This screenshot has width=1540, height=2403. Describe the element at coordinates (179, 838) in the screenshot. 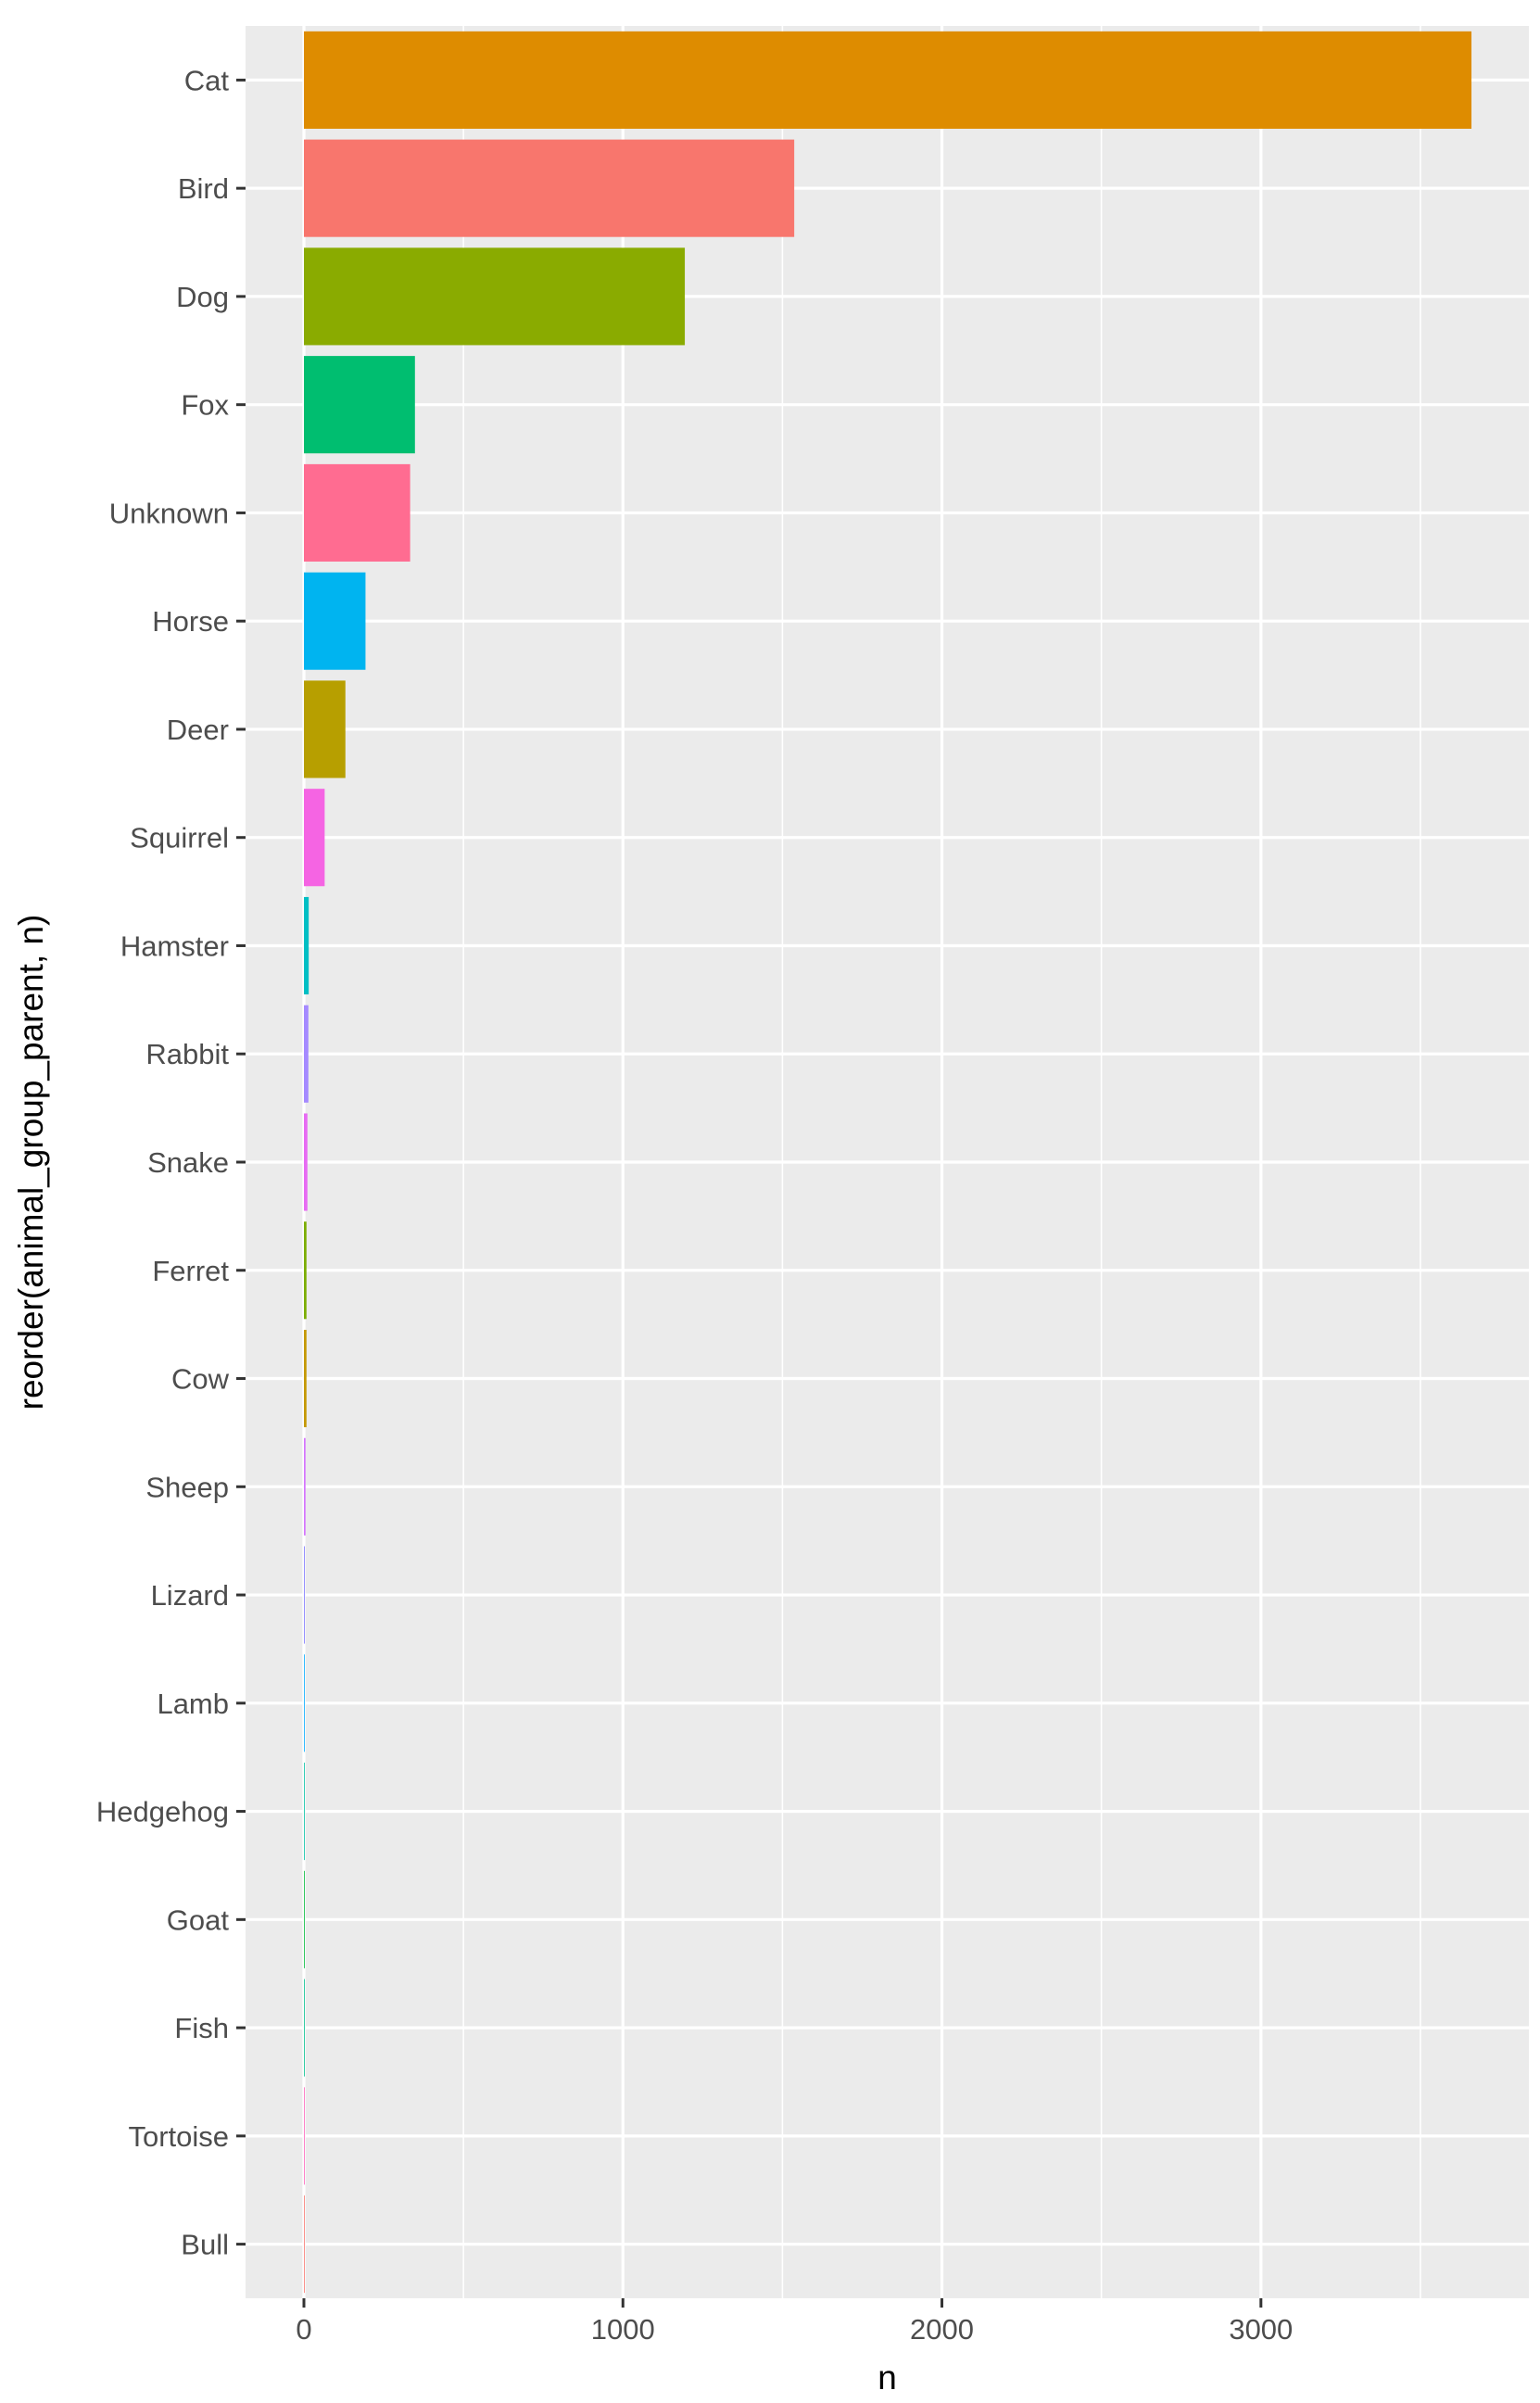

I see `y-tick-label: Squirrel` at that location.